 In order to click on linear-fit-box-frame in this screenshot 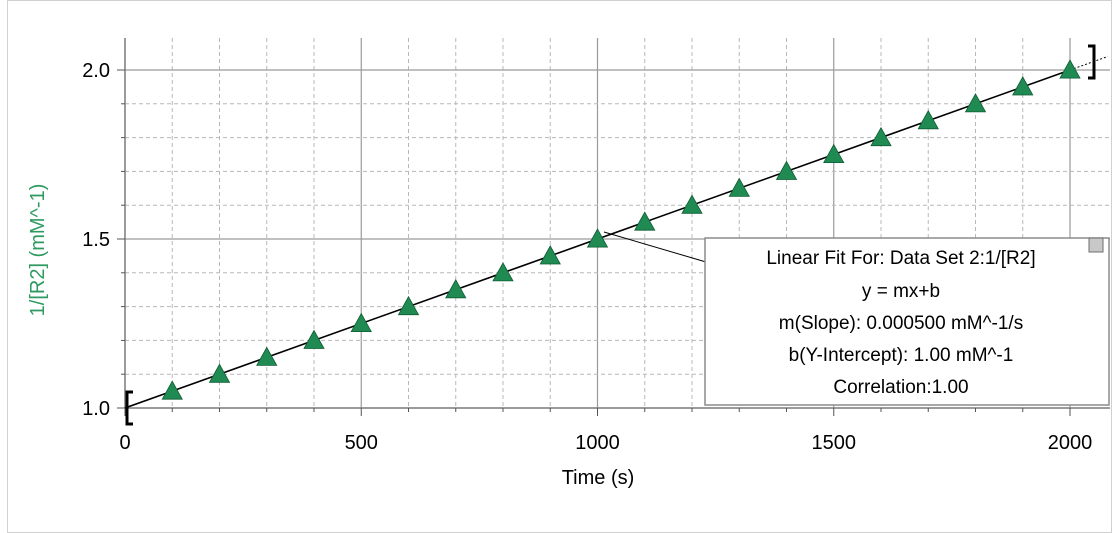, I will do `click(907, 321)`.